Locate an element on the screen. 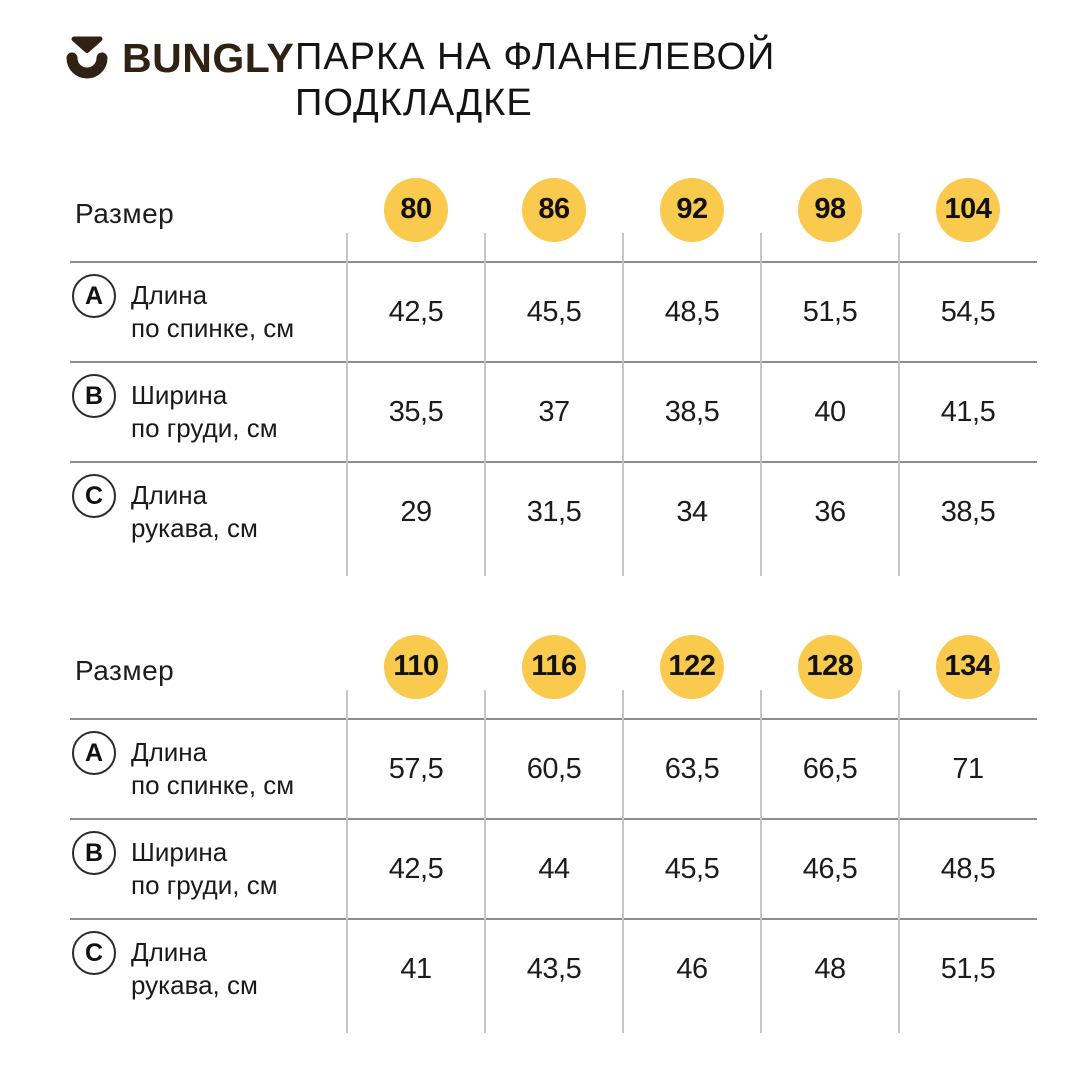 This screenshot has height=1065, width=1080. table-row-sleeve-length: C Длина рукава, см 29 31,5 34 36 38,5 is located at coordinates (553, 511).